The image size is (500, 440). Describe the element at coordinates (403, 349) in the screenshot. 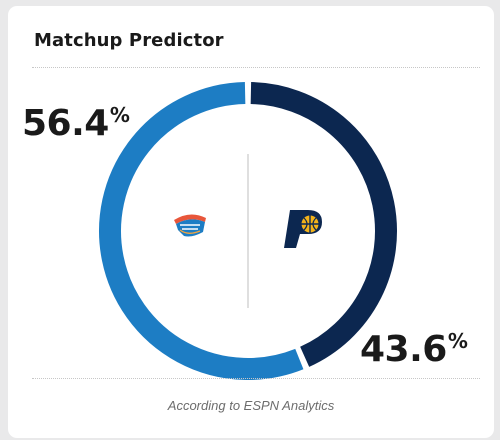

I see `away-pct-value: 43.6` at that location.